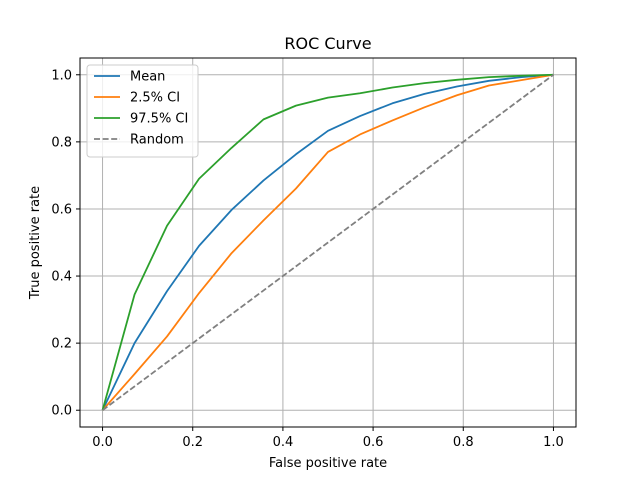 The width and height of the screenshot is (640, 480). I want to click on x-tick-label: 0.0, so click(102, 442).